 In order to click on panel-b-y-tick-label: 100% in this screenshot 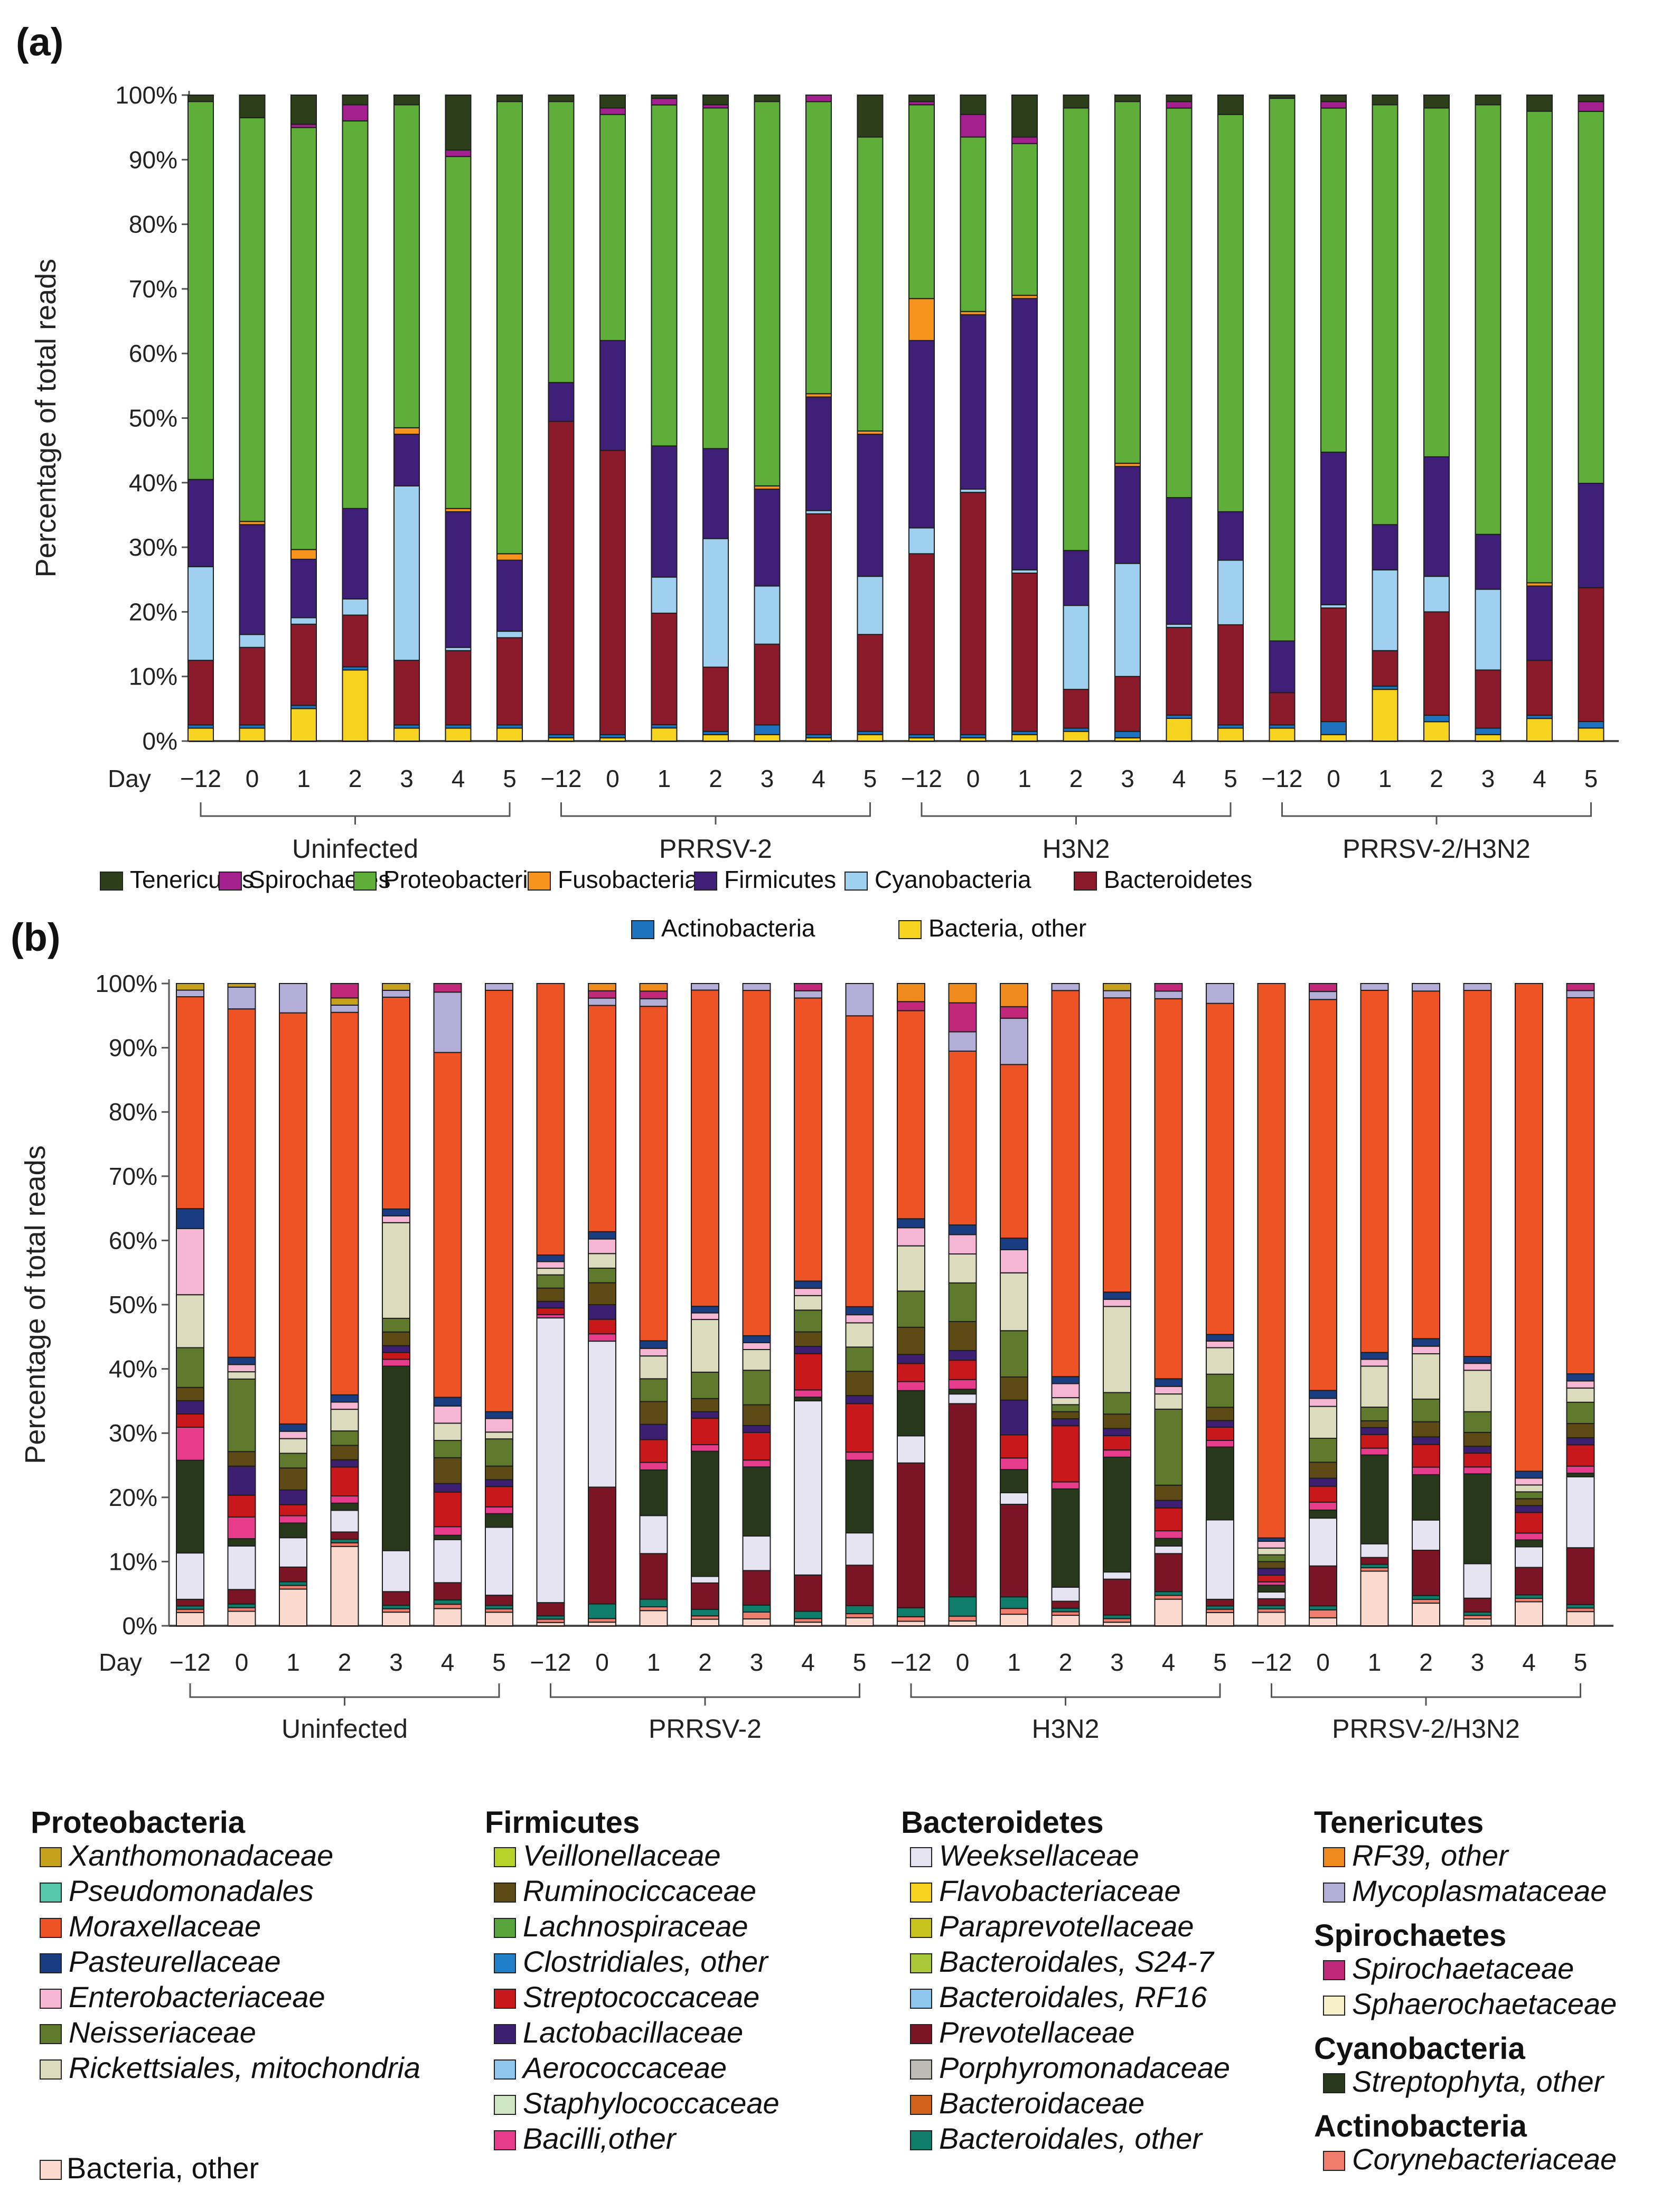, I will do `click(126, 983)`.